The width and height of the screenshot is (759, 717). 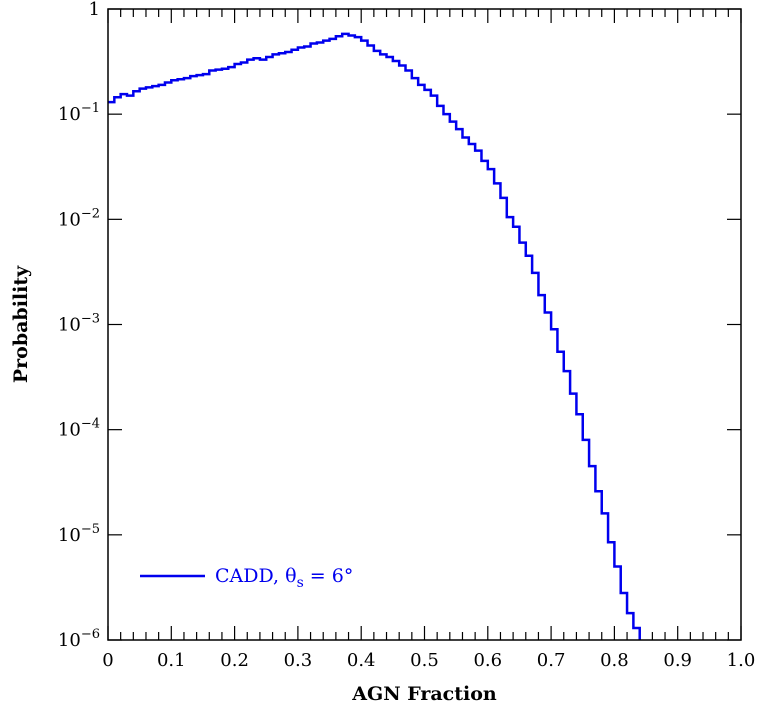 I want to click on y-tick-label: 10⁻⁴, so click(x=79, y=429).